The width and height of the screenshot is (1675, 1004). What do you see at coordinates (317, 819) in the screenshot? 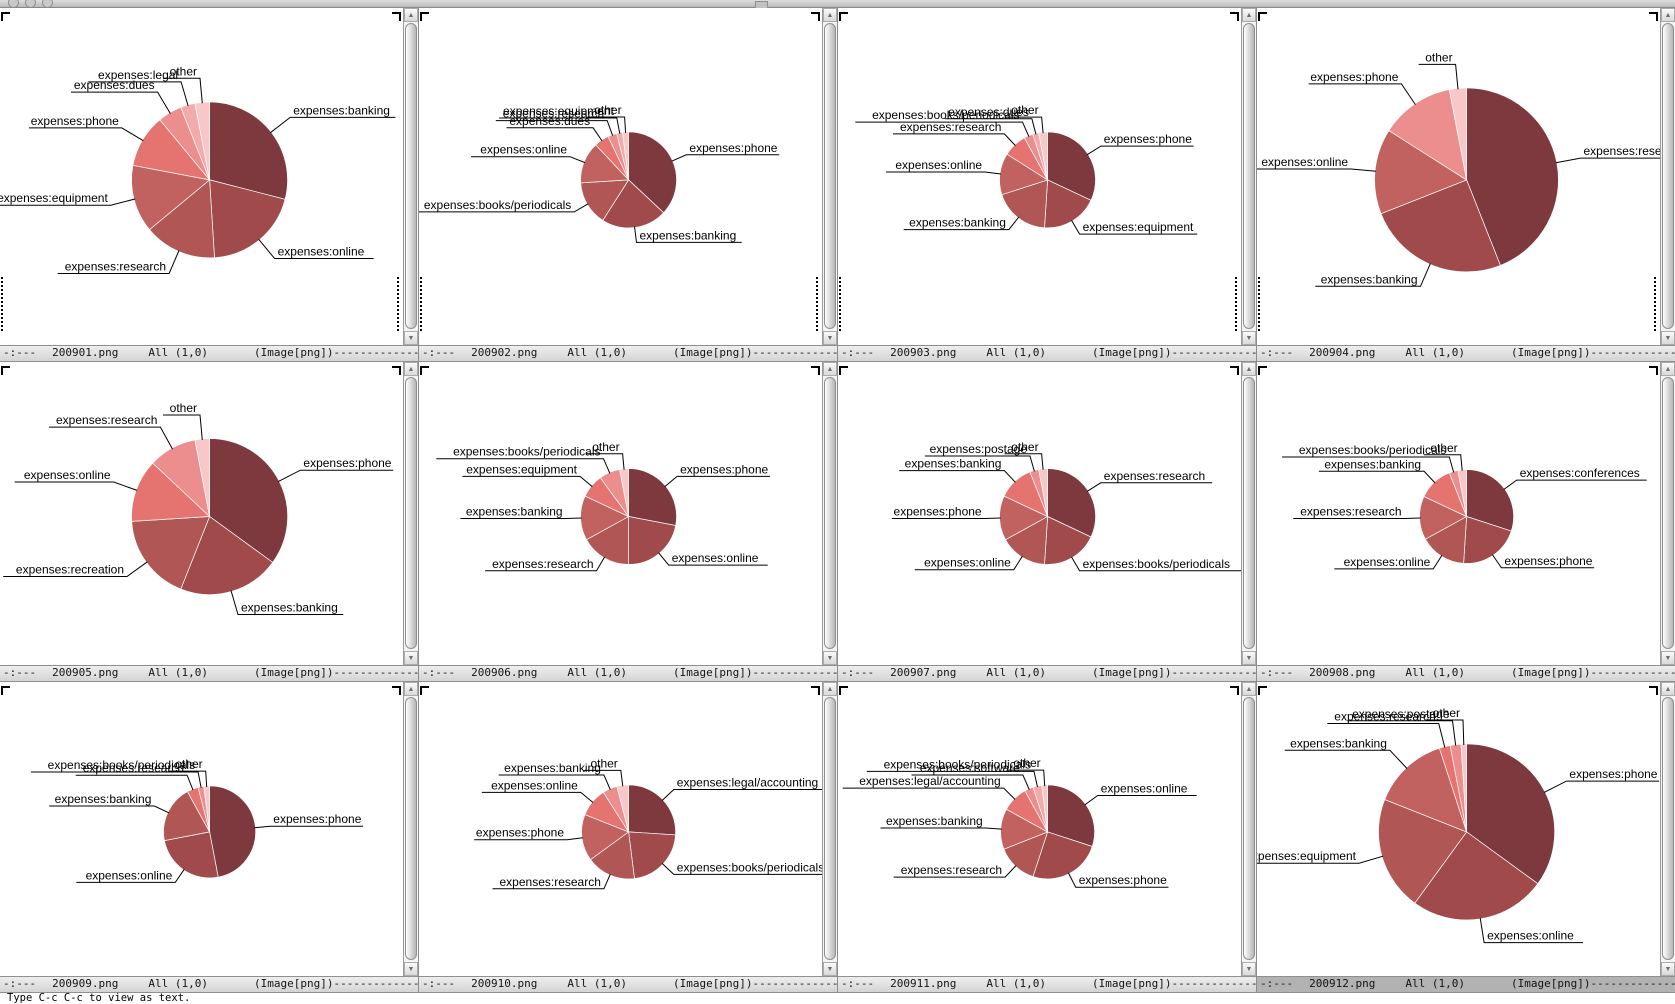
I see `svg-text: expenses:phone` at bounding box center [317, 819].